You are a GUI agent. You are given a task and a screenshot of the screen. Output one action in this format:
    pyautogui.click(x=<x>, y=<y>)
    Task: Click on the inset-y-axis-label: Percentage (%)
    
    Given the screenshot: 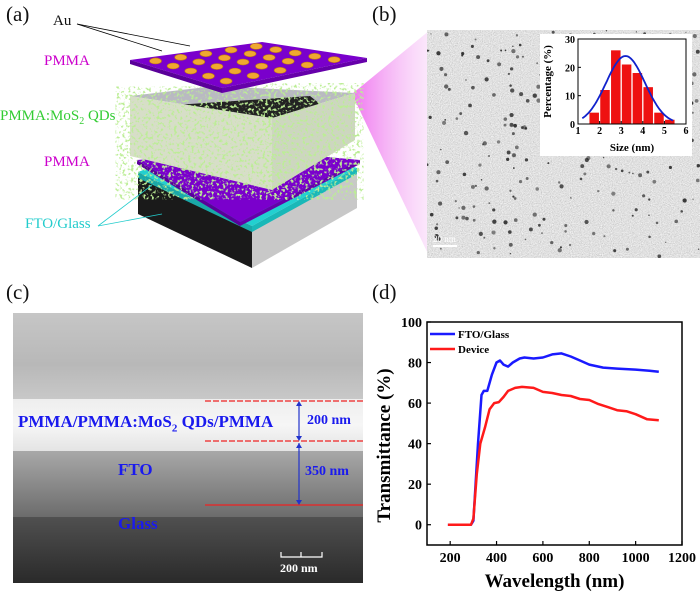 What is the action you would take?
    pyautogui.click(x=548, y=81)
    